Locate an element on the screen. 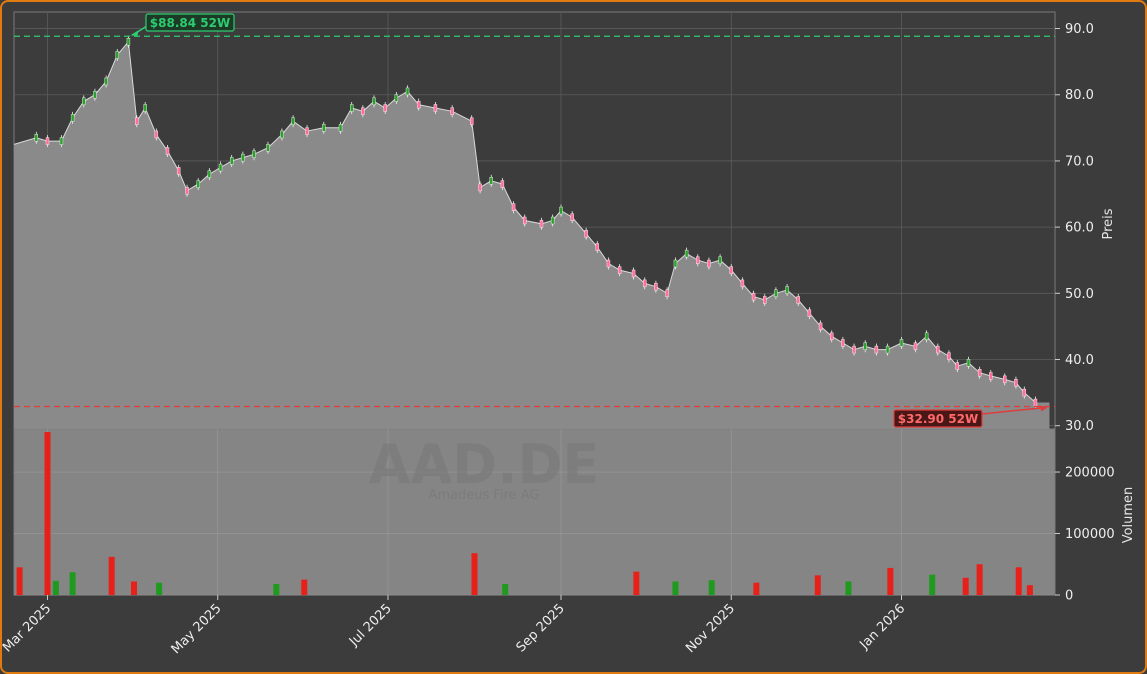 The width and height of the screenshot is (1147, 674). low-52w-arrow is located at coordinates (1013, 410).